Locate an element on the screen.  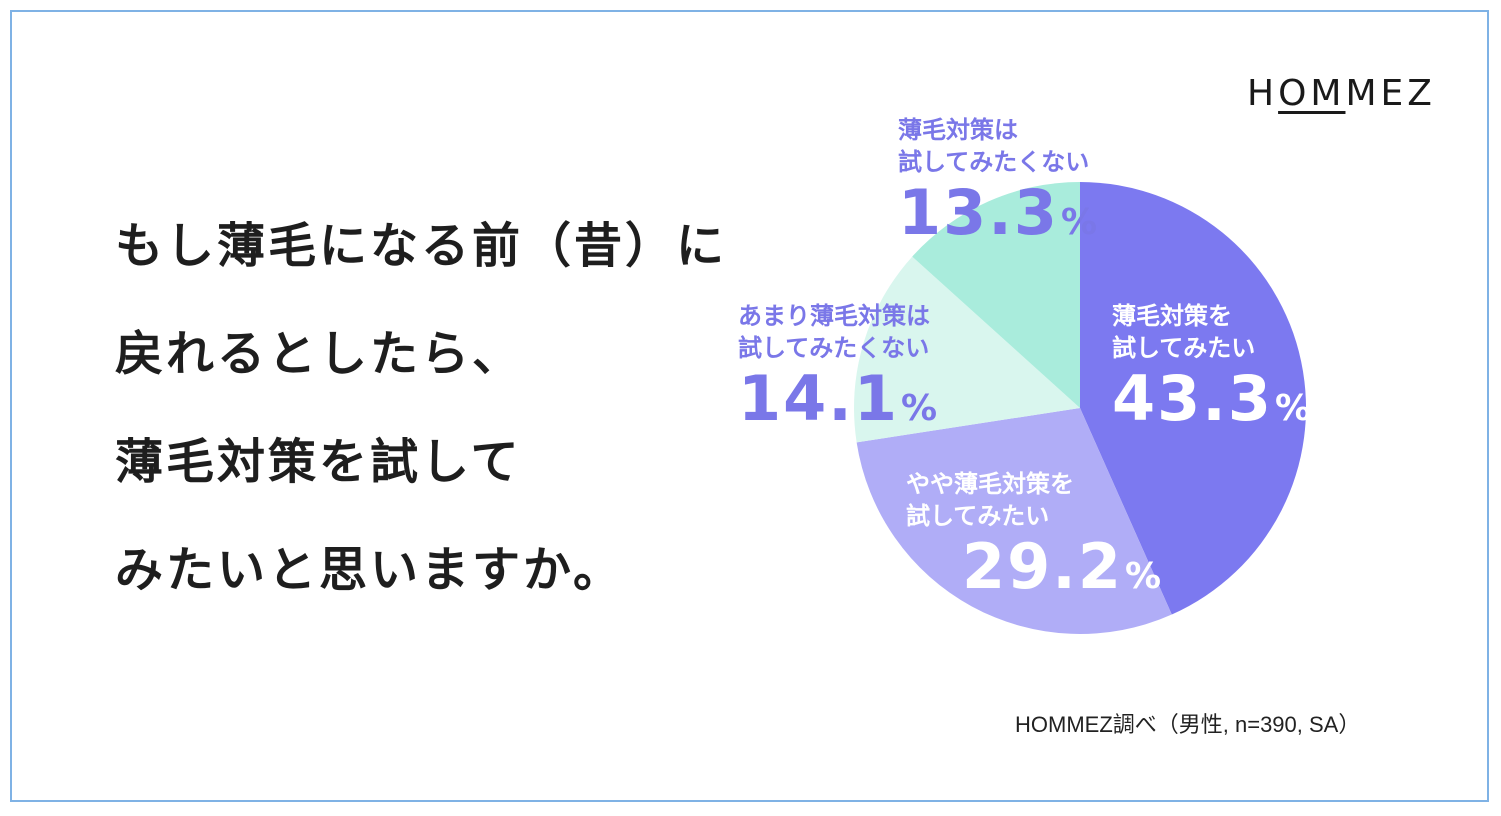
slice-percent: 13.3% is located at coordinates (998, 213).